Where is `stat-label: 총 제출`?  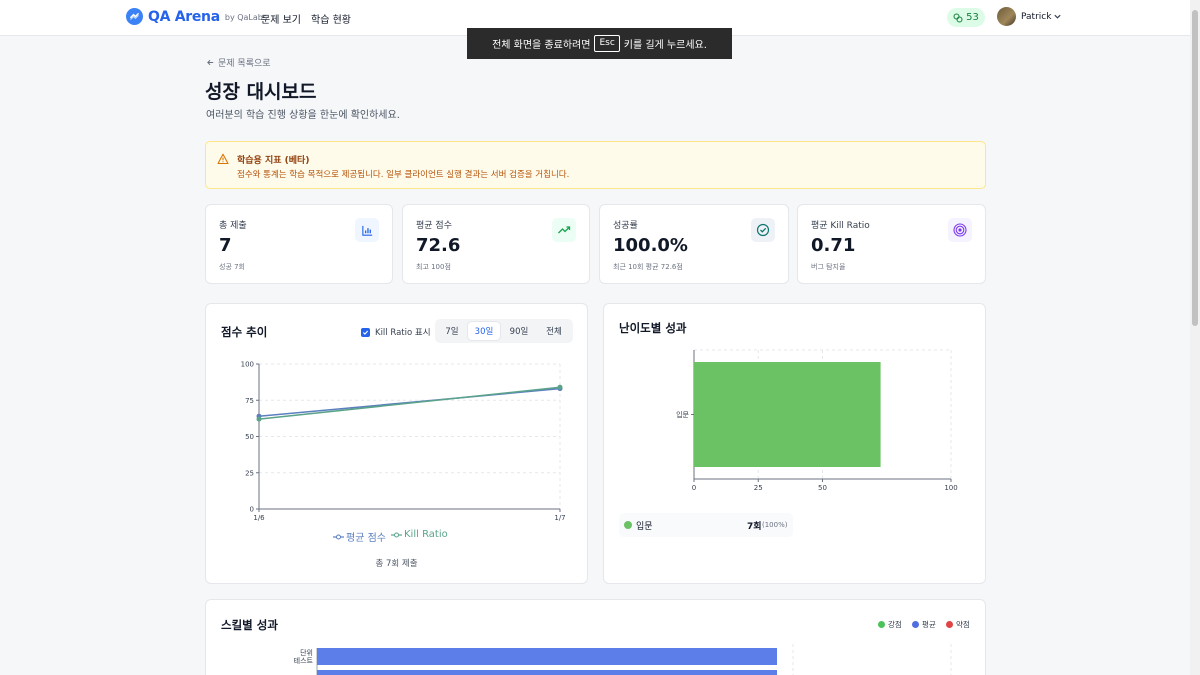
stat-label: 총 제출 is located at coordinates (233, 226).